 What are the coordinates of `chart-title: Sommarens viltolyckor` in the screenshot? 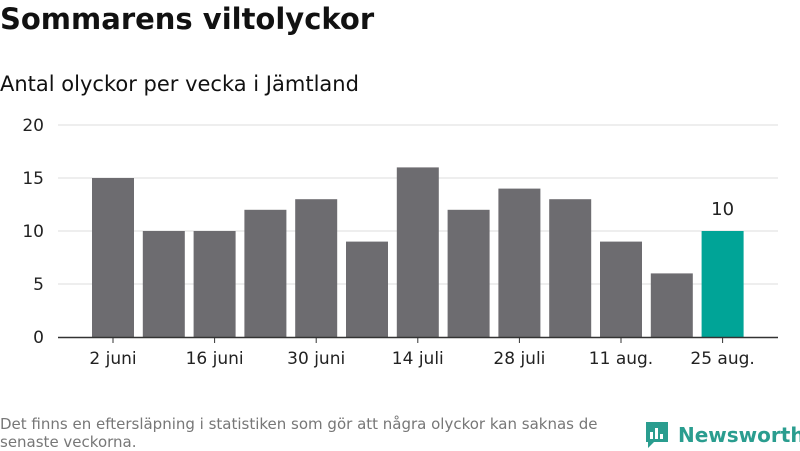 It's located at (187, 19).